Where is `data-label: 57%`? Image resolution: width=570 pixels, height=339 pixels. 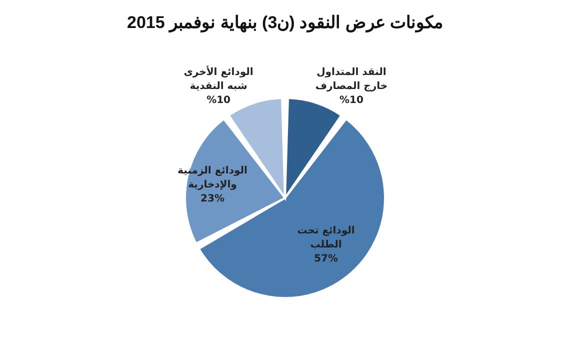
data-label: 57% is located at coordinates (326, 259).